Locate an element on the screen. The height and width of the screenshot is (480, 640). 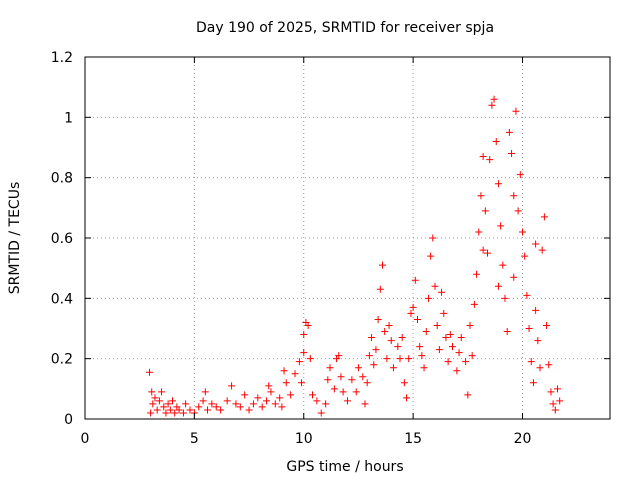
y-tick-label: 0.2 is located at coordinates (62, 360).